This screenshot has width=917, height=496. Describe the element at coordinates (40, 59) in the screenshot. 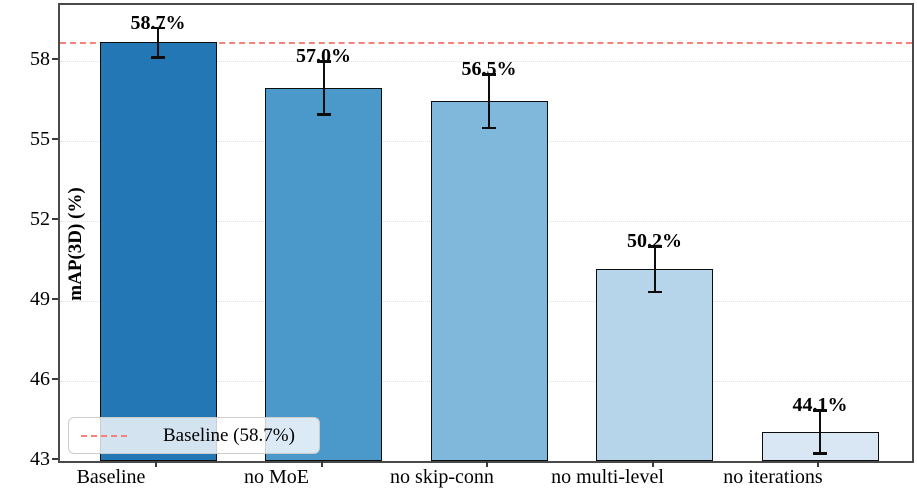

I see `y-tick-label: 58` at that location.